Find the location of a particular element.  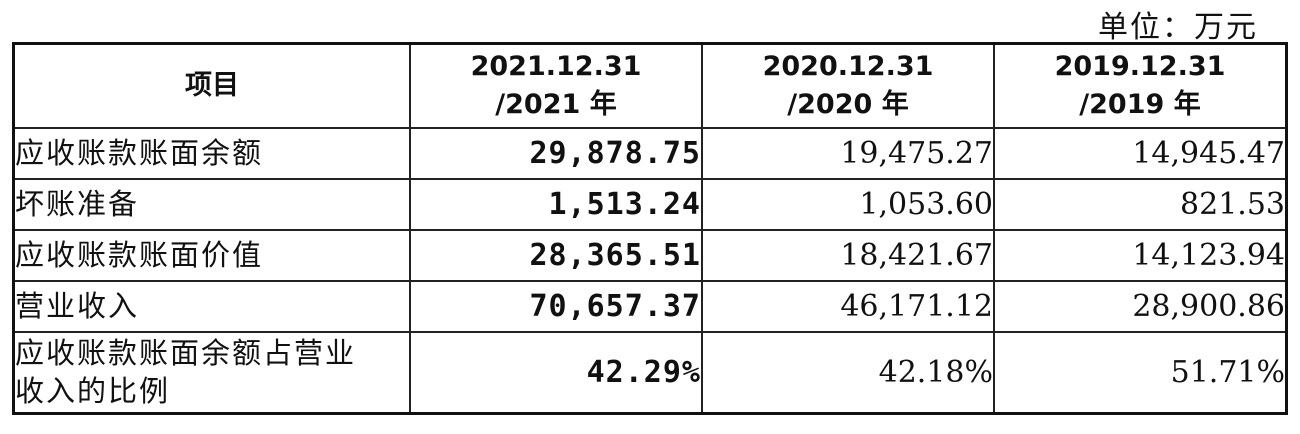

value-2019: 14,945.47 is located at coordinates (1140, 153).